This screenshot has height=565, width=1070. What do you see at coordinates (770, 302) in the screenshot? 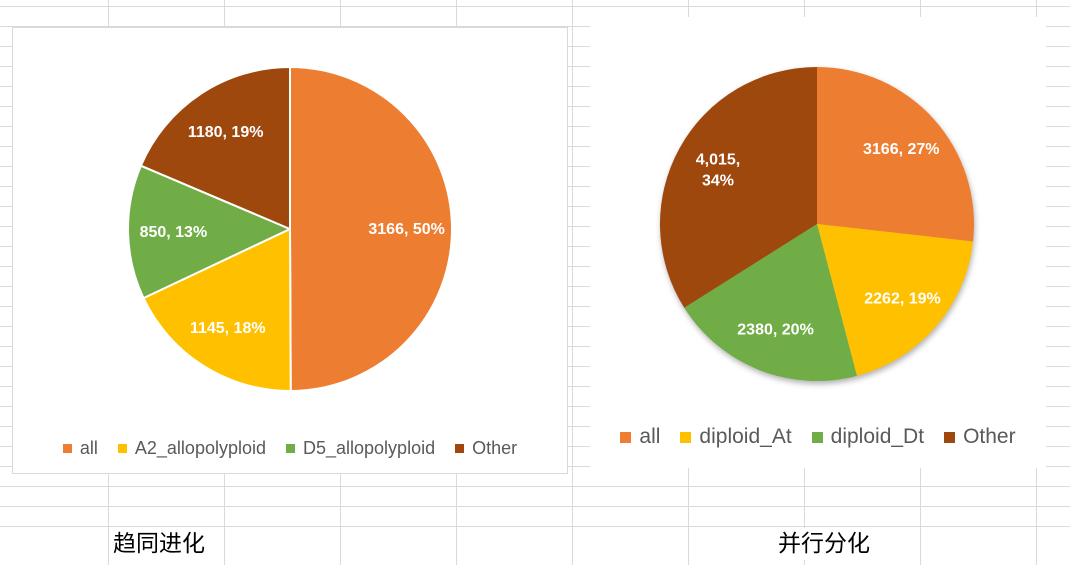
I see `pie-slice-diploid-dt` at bounding box center [770, 302].